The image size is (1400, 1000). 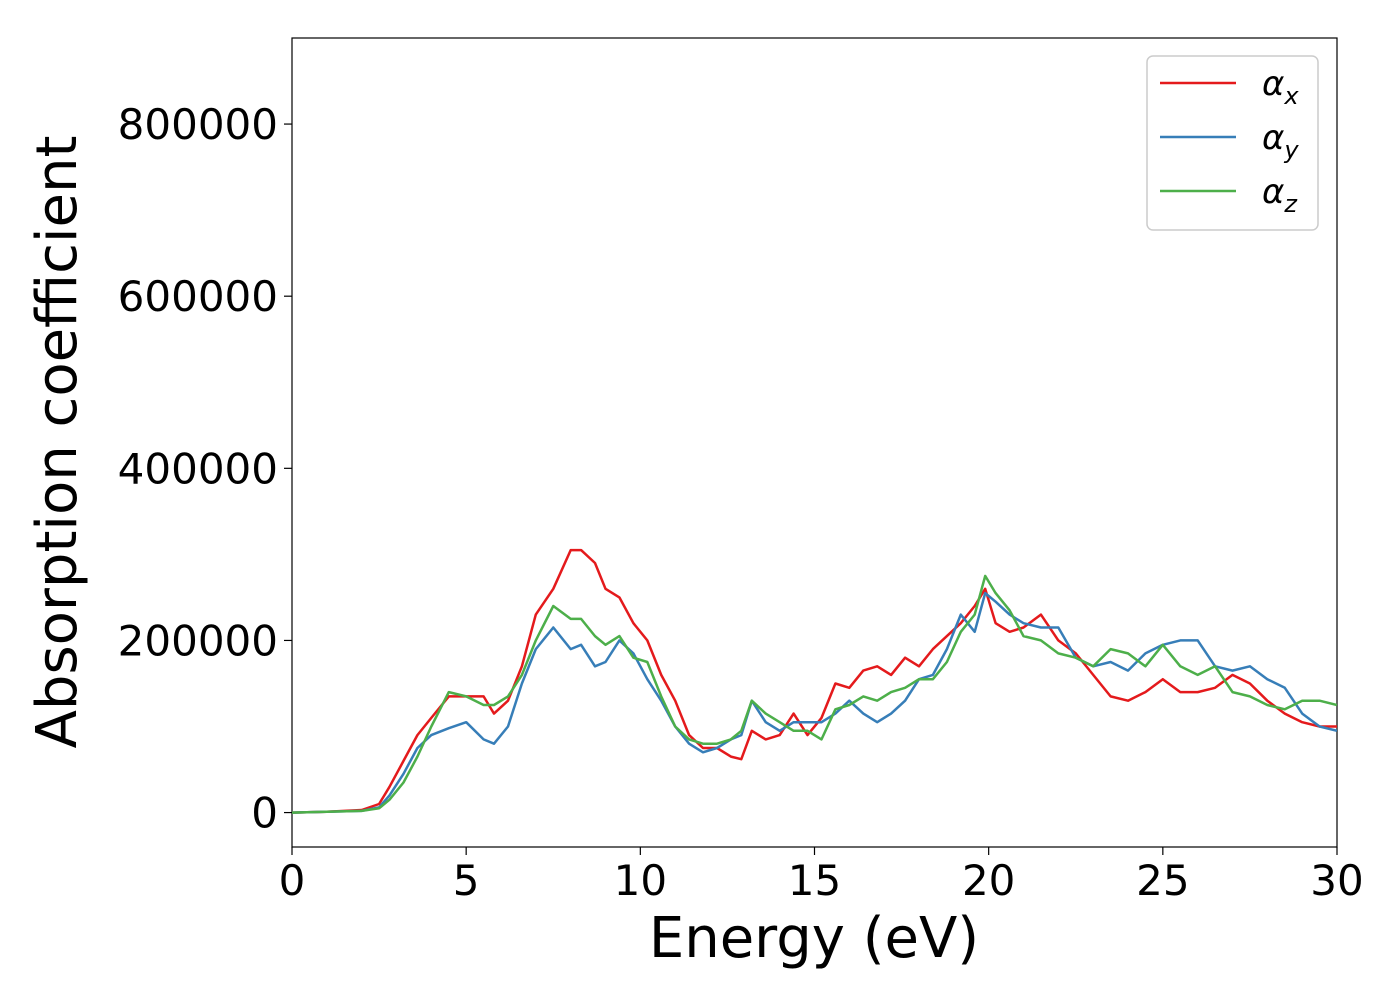 What do you see at coordinates (988, 880) in the screenshot?
I see `x-tick-label: 20` at bounding box center [988, 880].